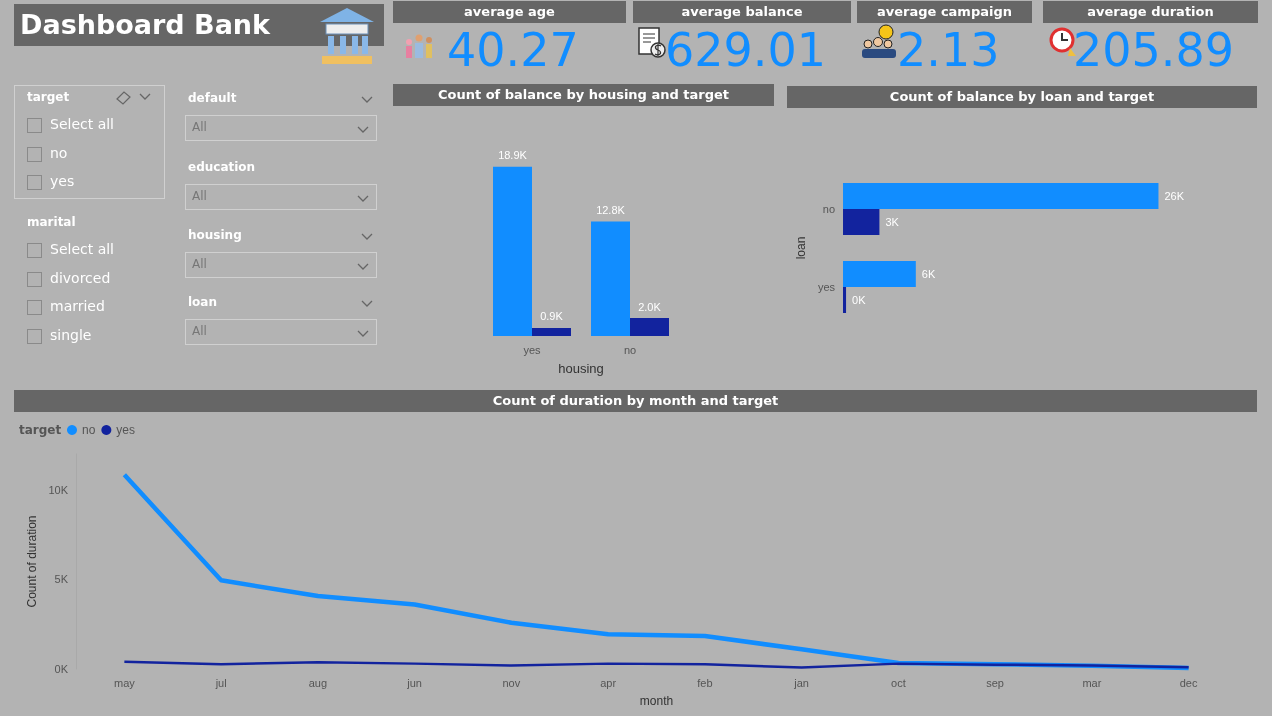 This screenshot has width=1272, height=716. I want to click on category-label: average duration, so click(1150, 12).